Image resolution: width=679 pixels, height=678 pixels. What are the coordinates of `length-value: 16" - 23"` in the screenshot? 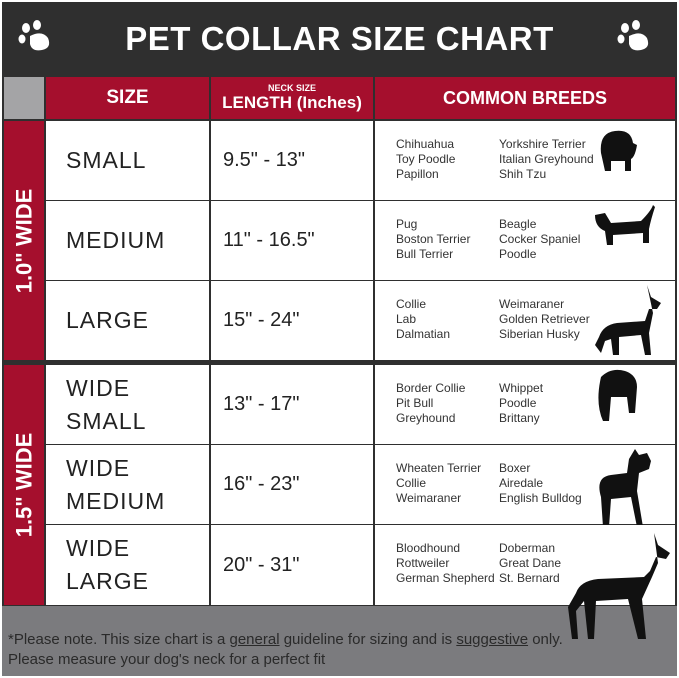 It's located at (261, 484).